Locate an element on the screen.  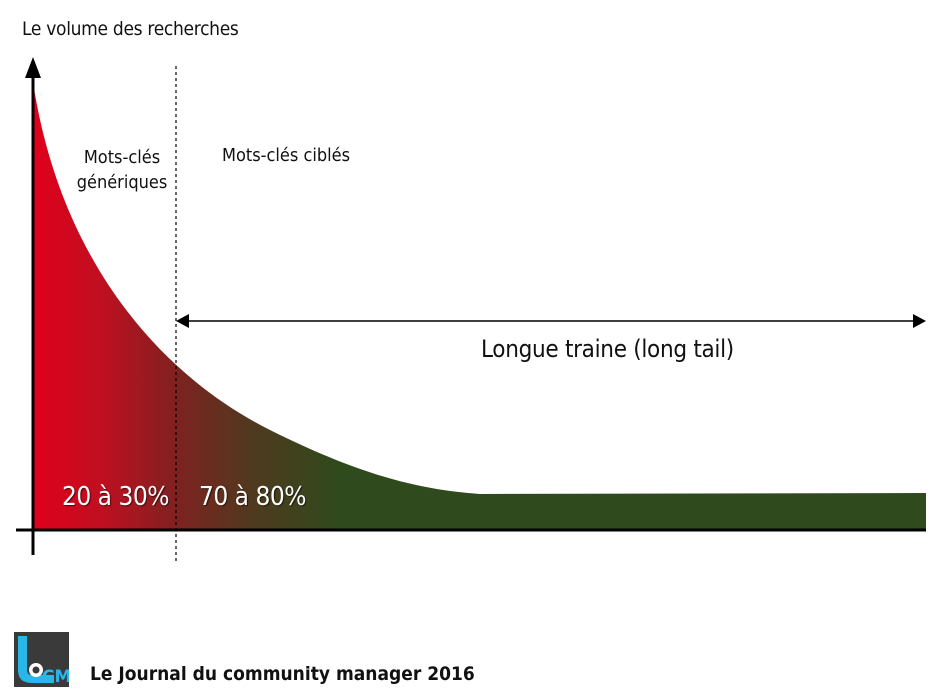
y-axis-arrowhead is located at coordinates (33, 67).